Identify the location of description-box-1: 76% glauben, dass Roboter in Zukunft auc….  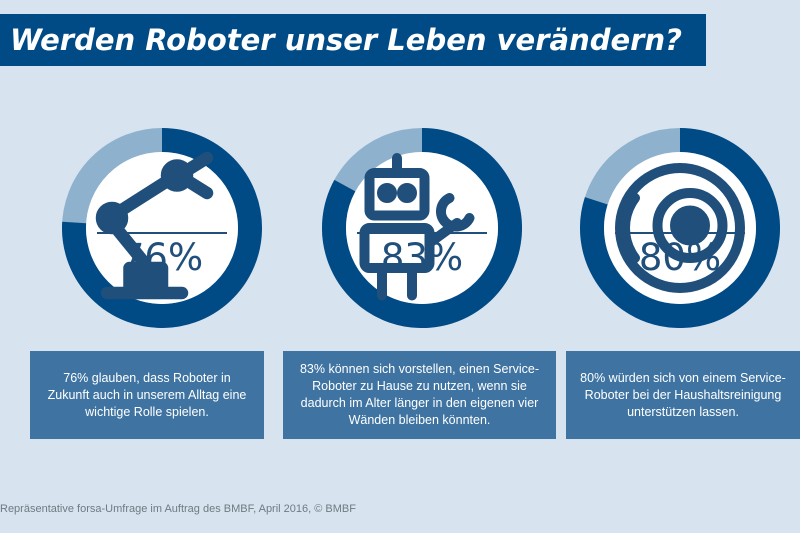
(147, 395).